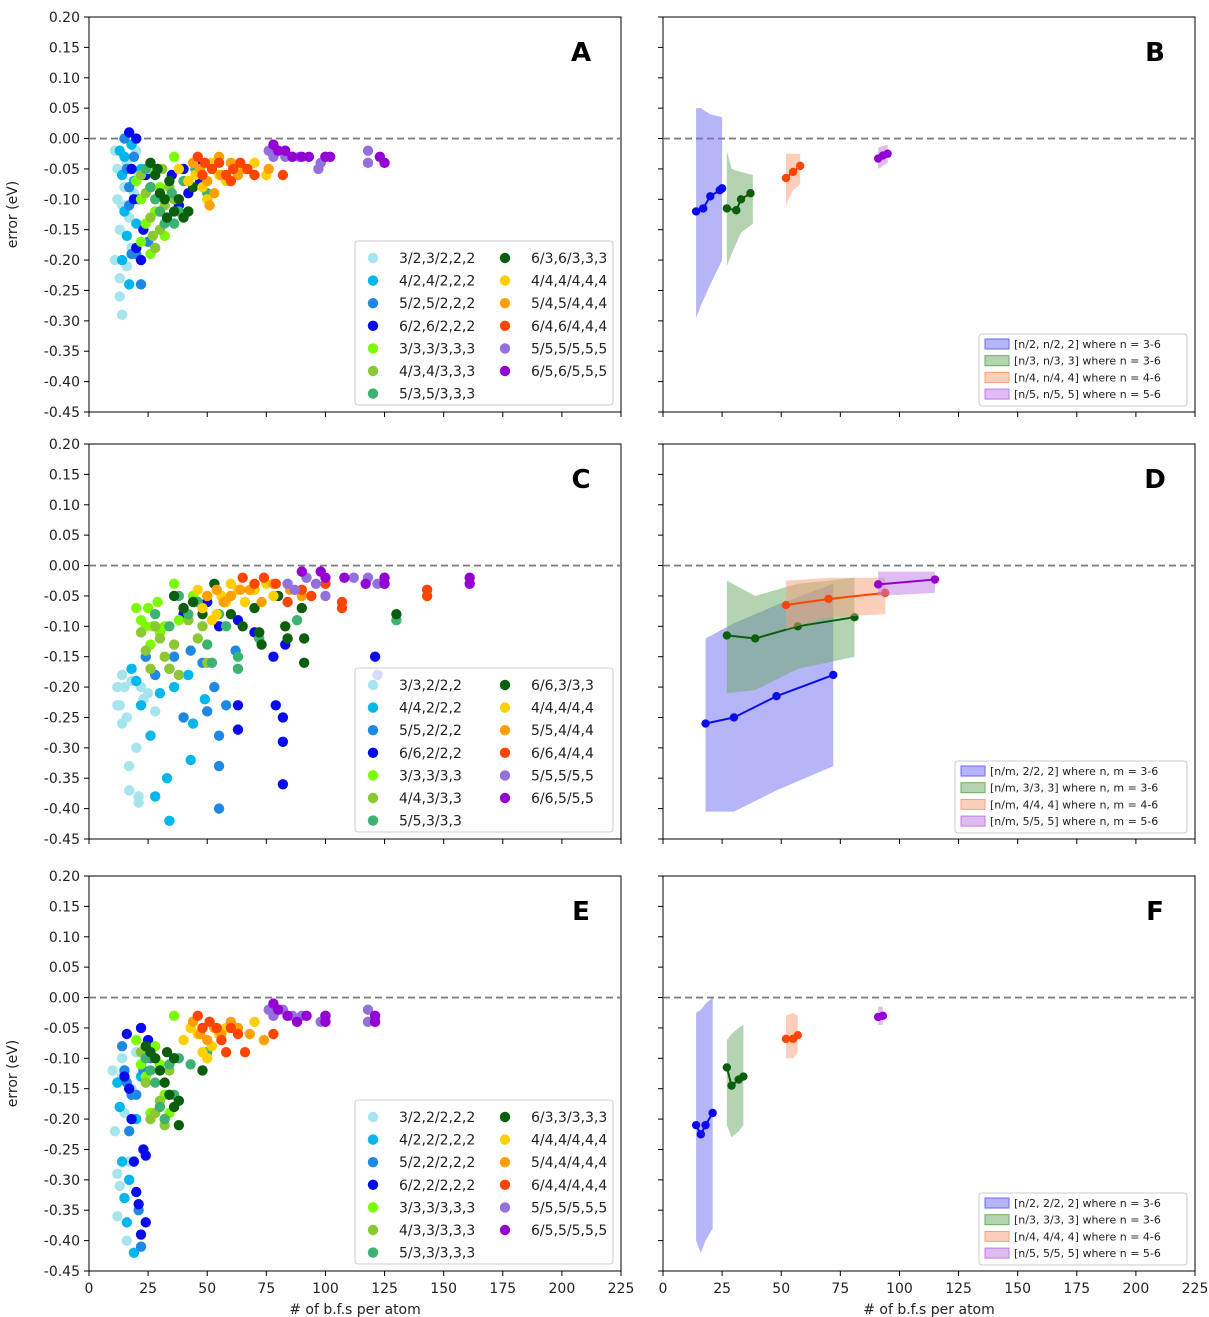  I want to click on legend-label: 5/4,4/4,4,4, so click(569, 1163).